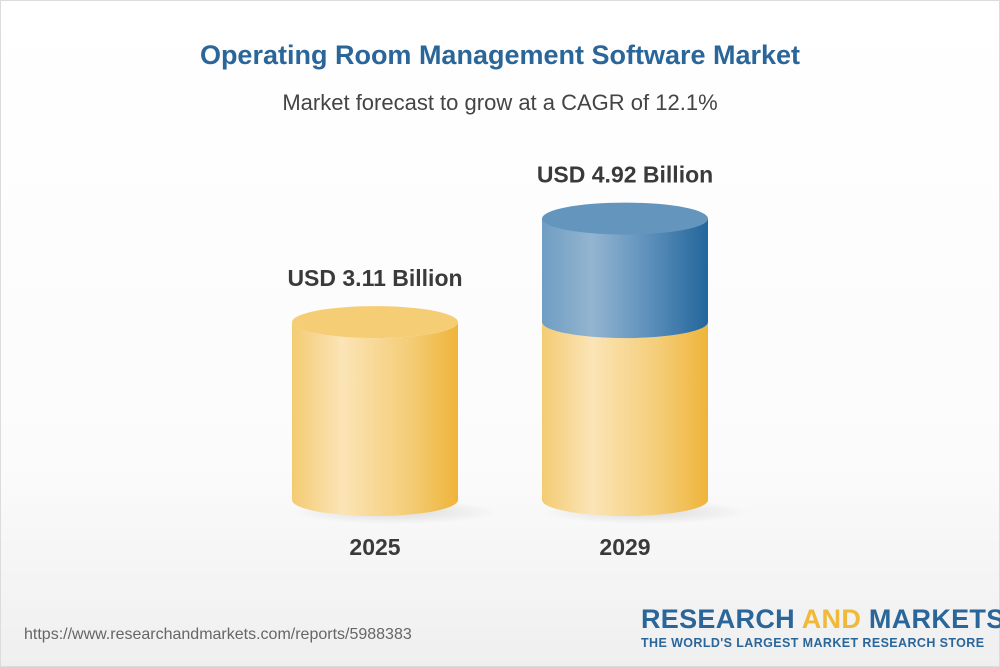 The image size is (1000, 667). Describe the element at coordinates (374, 547) in the screenshot. I see `category-label: 2025` at that location.